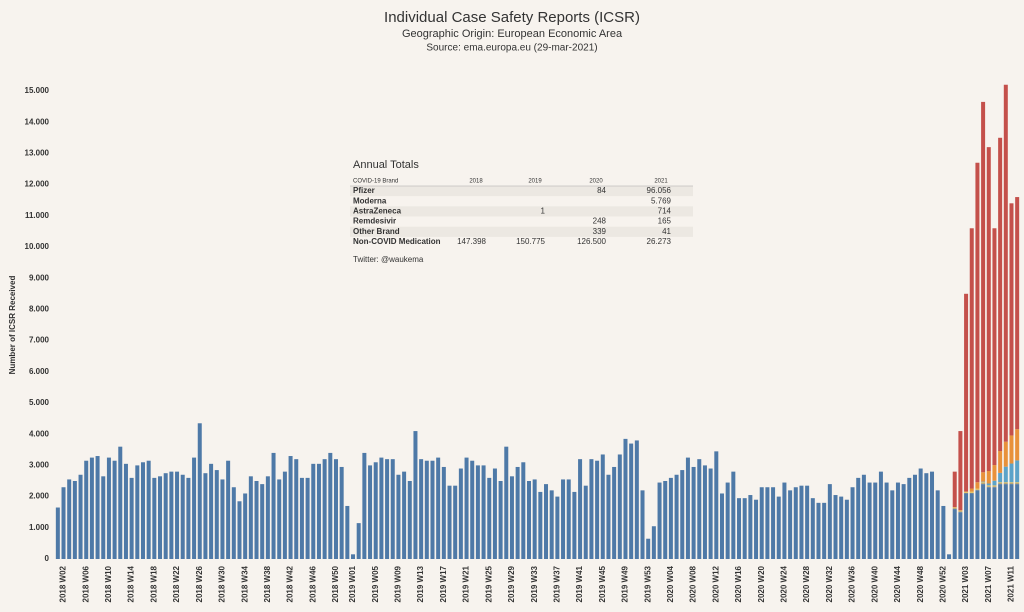  What do you see at coordinates (602, 583) in the screenshot?
I see `x-tick-label: 2019 W45` at bounding box center [602, 583].